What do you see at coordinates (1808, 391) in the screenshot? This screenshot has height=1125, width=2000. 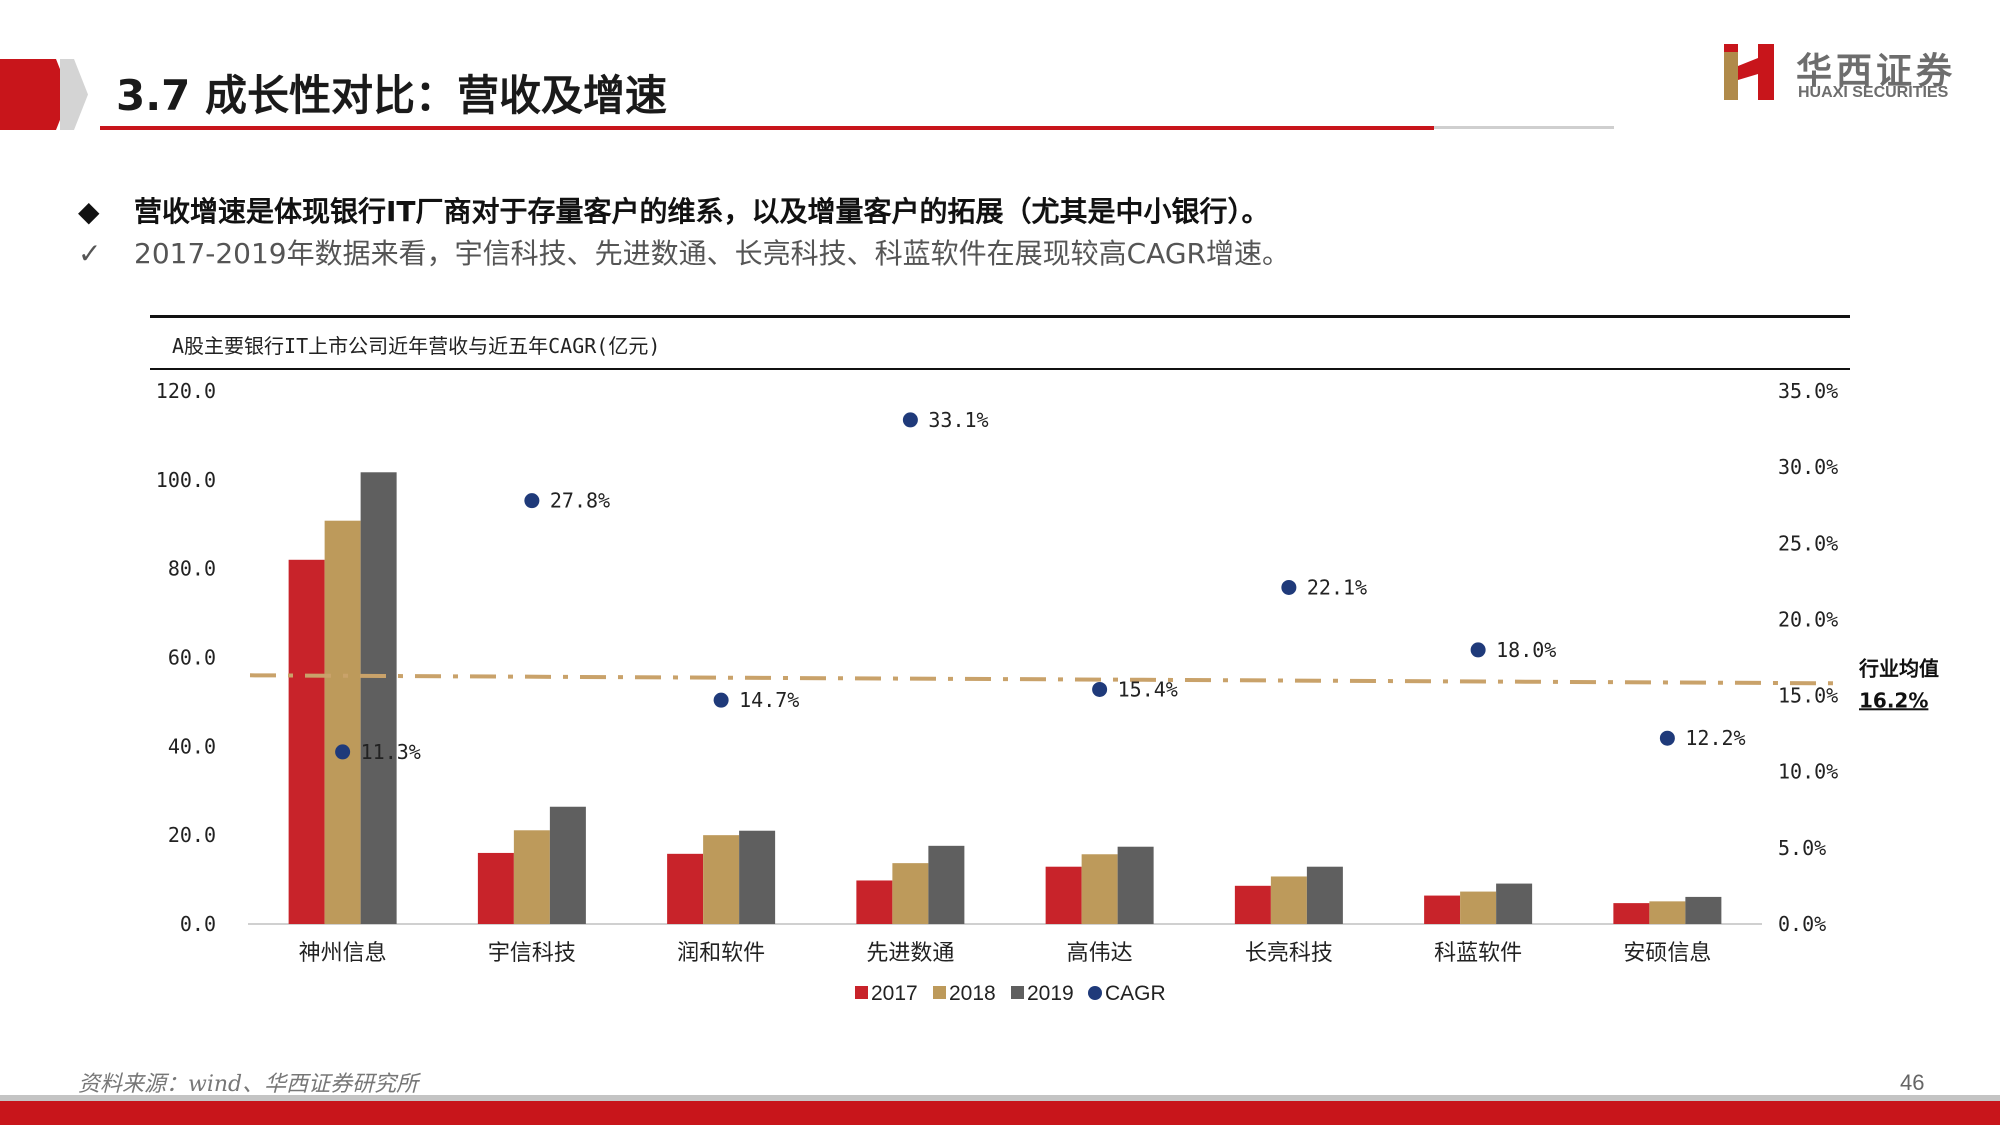 I see `y-right-tick-label: 35.0%` at bounding box center [1808, 391].